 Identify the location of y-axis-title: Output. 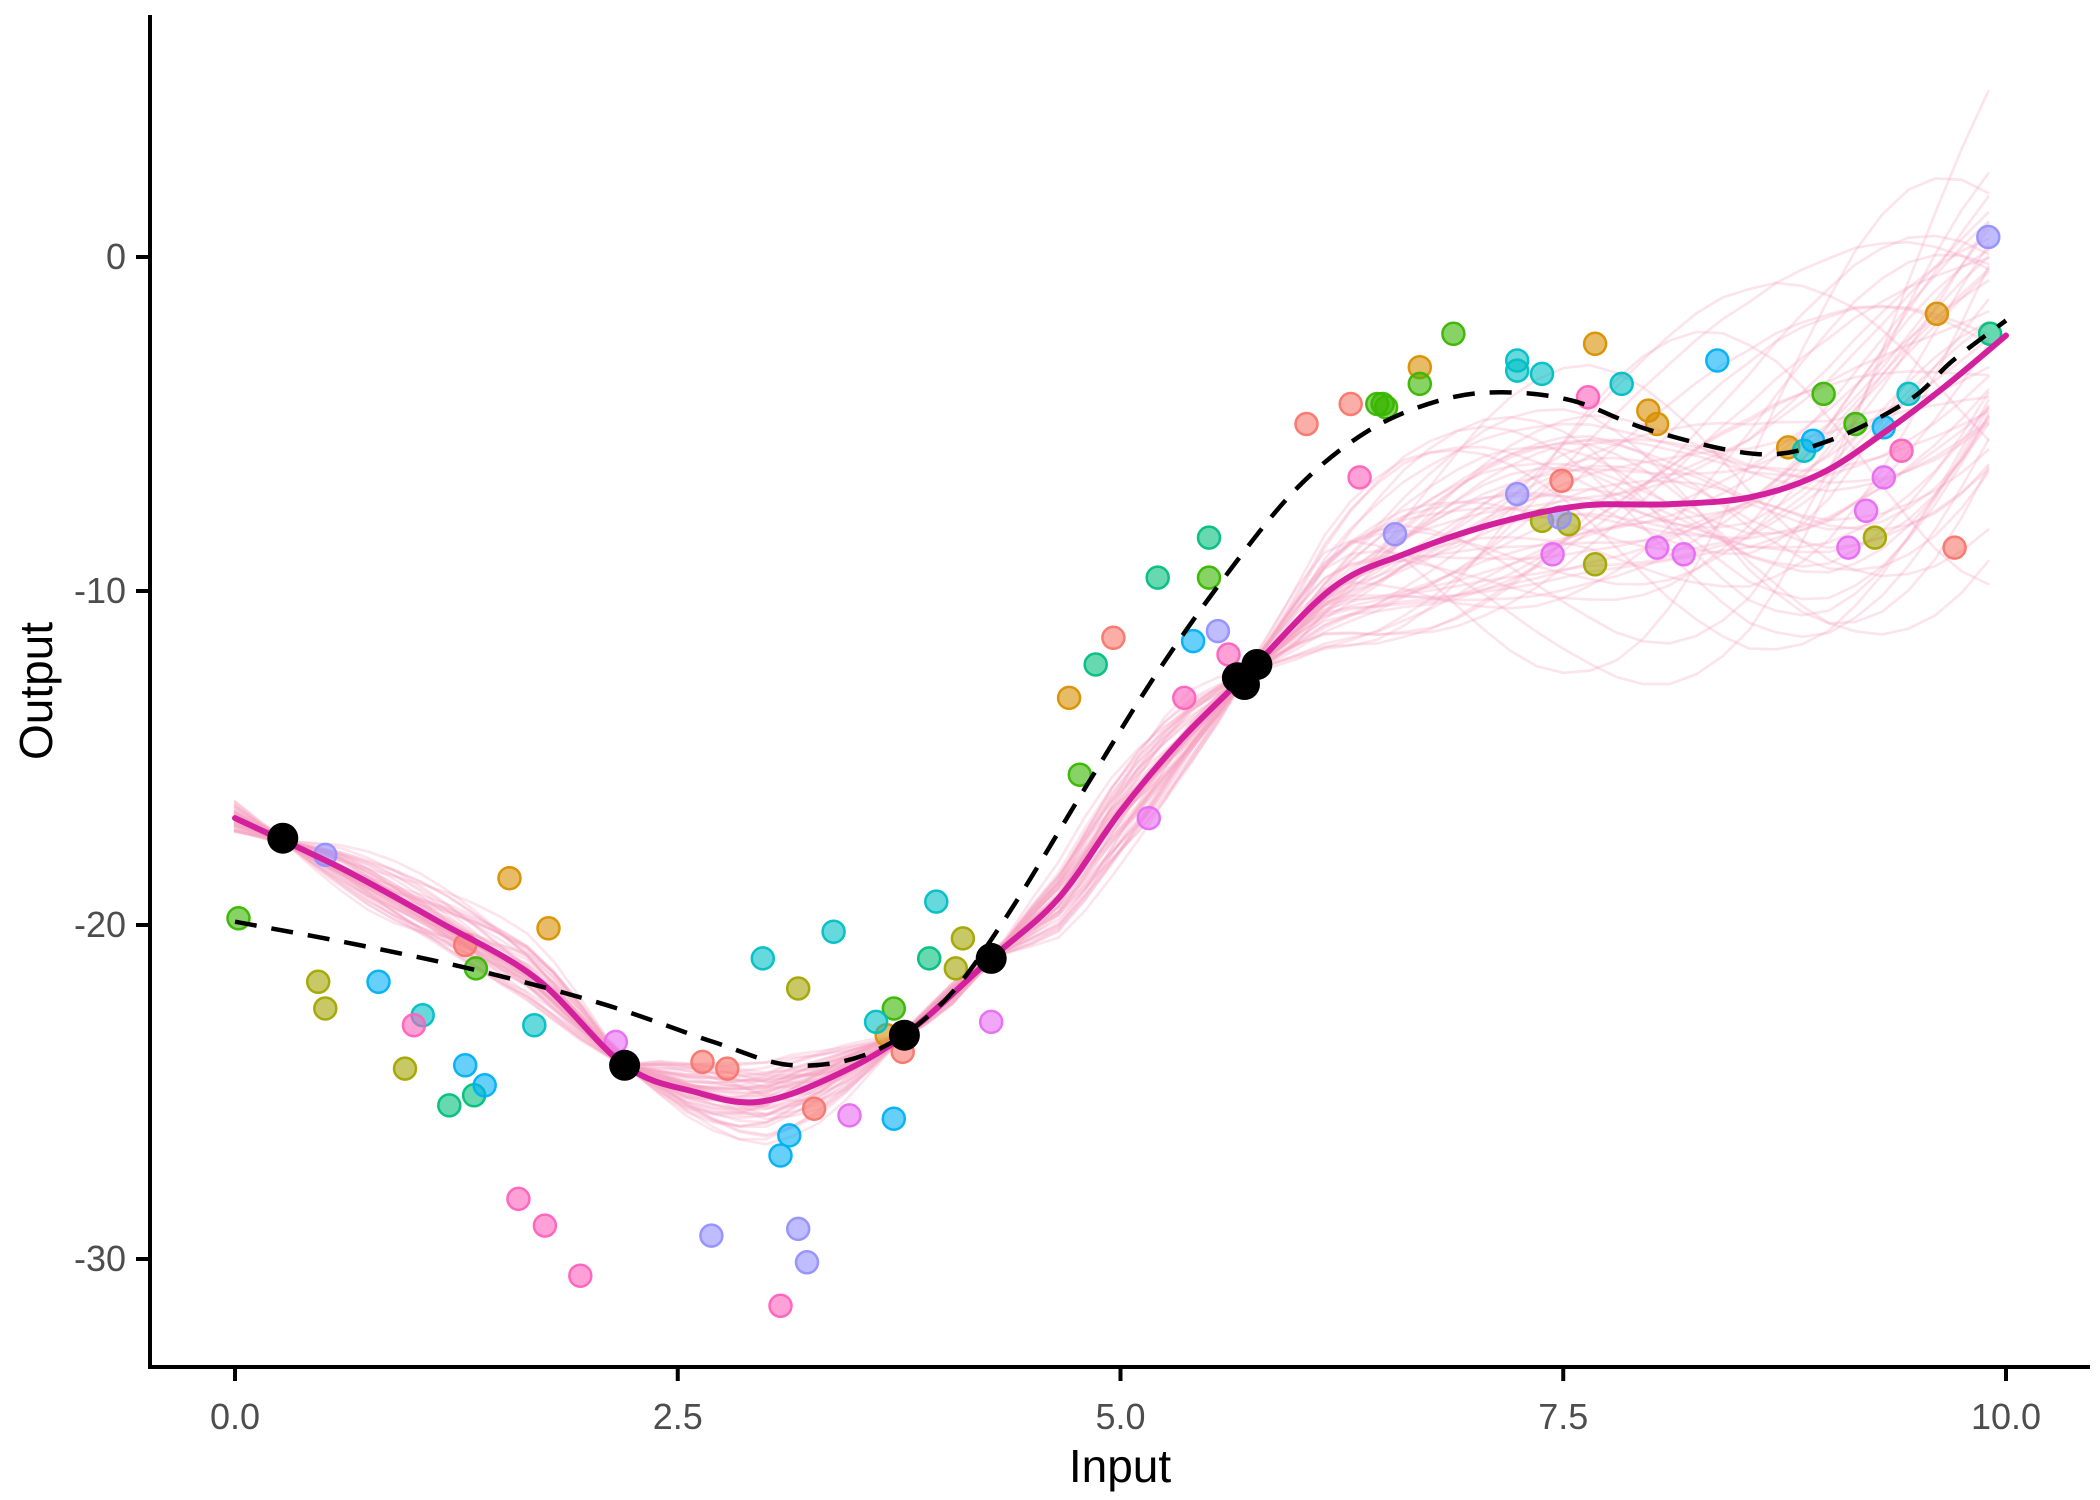
(36, 691).